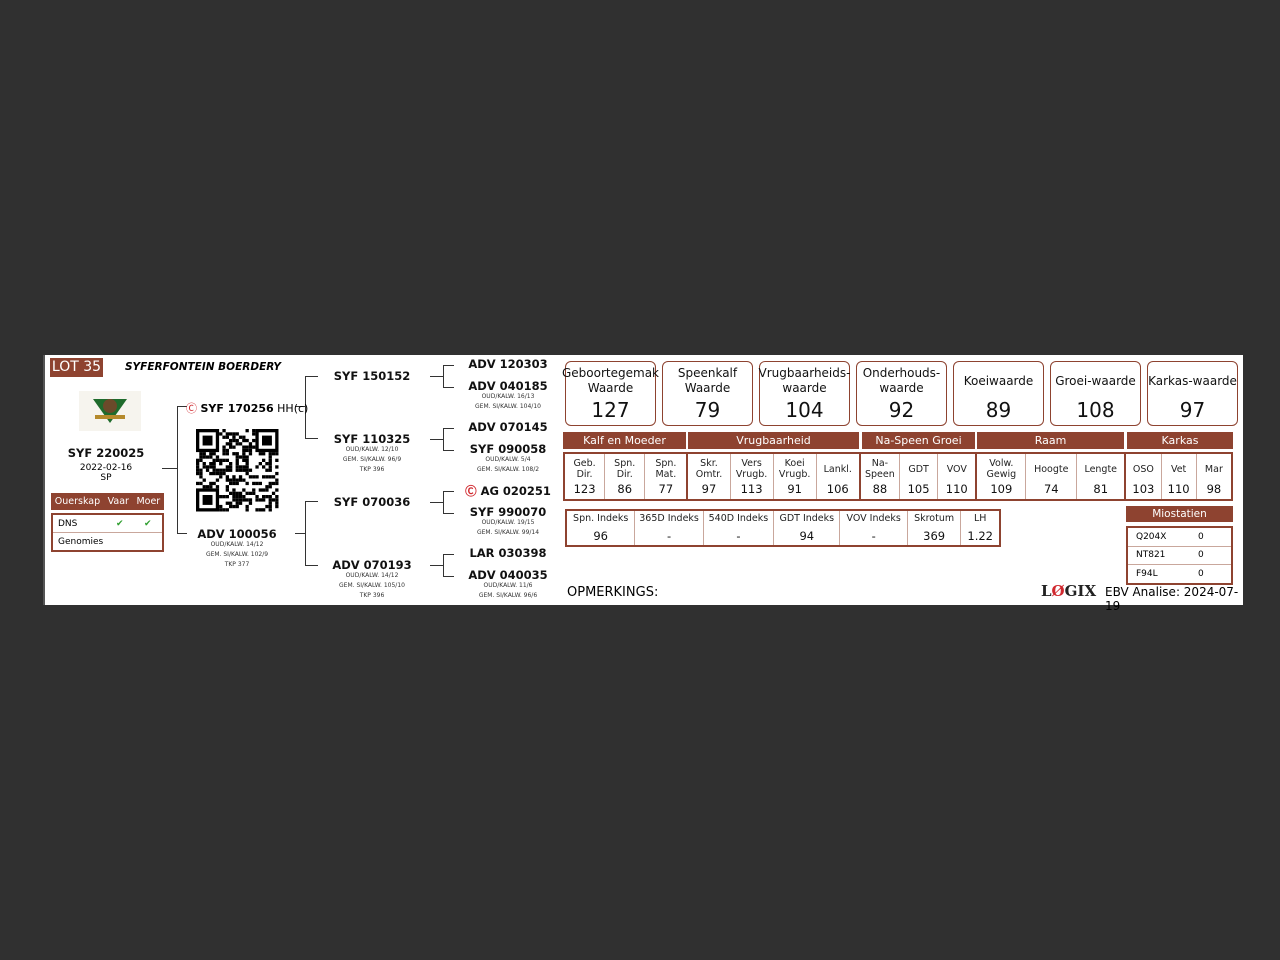 The image size is (1280, 960). Describe the element at coordinates (372, 449) in the screenshot. I see `grandparent-info: OUD/KALW. 12/10` at that location.